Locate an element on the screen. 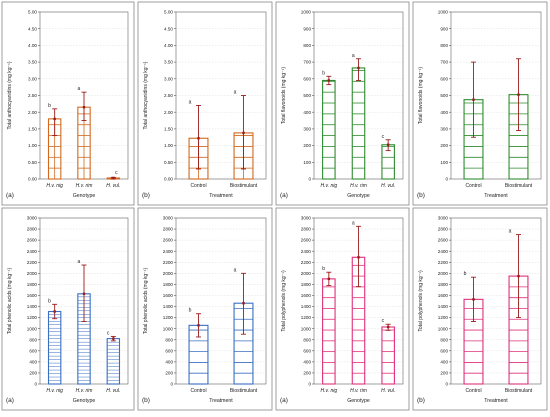  y-tick-label: 2600 is located at coordinates (306, 240).